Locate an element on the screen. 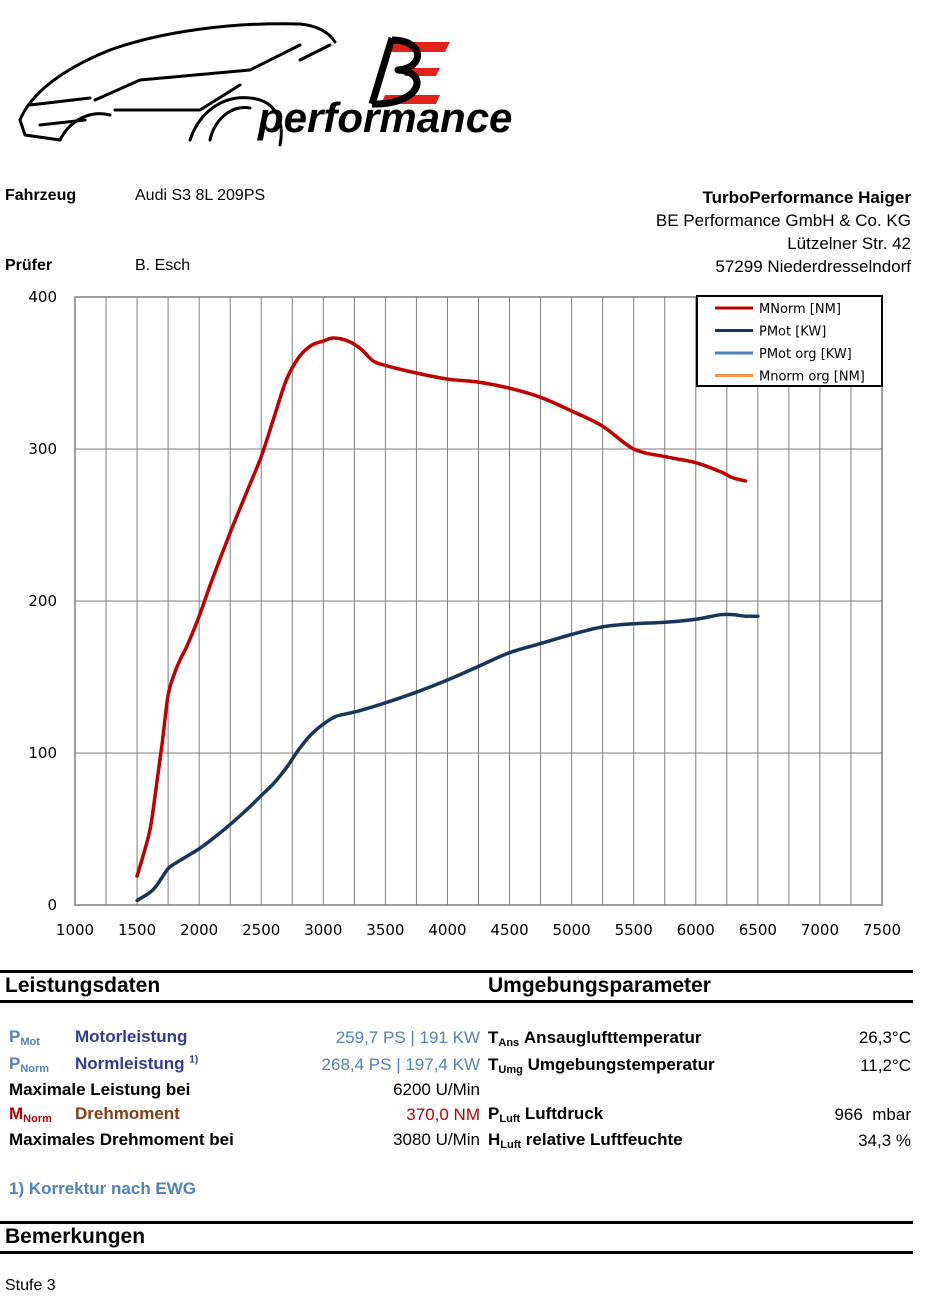 The width and height of the screenshot is (925, 1300). pruefer-value: B. Esch is located at coordinates (163, 265).